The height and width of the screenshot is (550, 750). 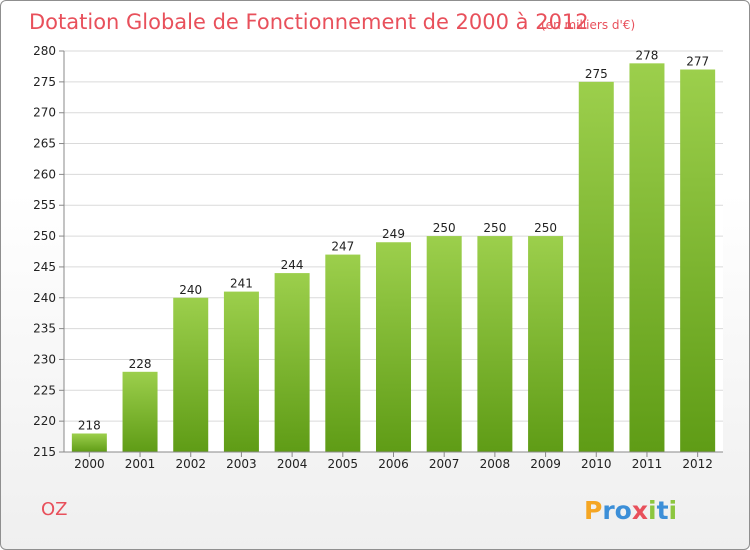 I want to click on logo-letter: o, so click(x=623, y=510).